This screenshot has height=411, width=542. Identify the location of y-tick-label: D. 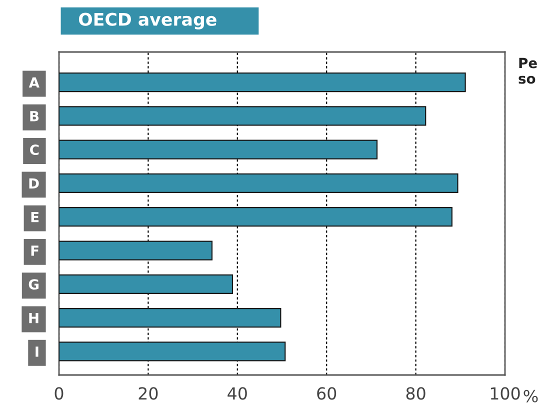
(34, 183).